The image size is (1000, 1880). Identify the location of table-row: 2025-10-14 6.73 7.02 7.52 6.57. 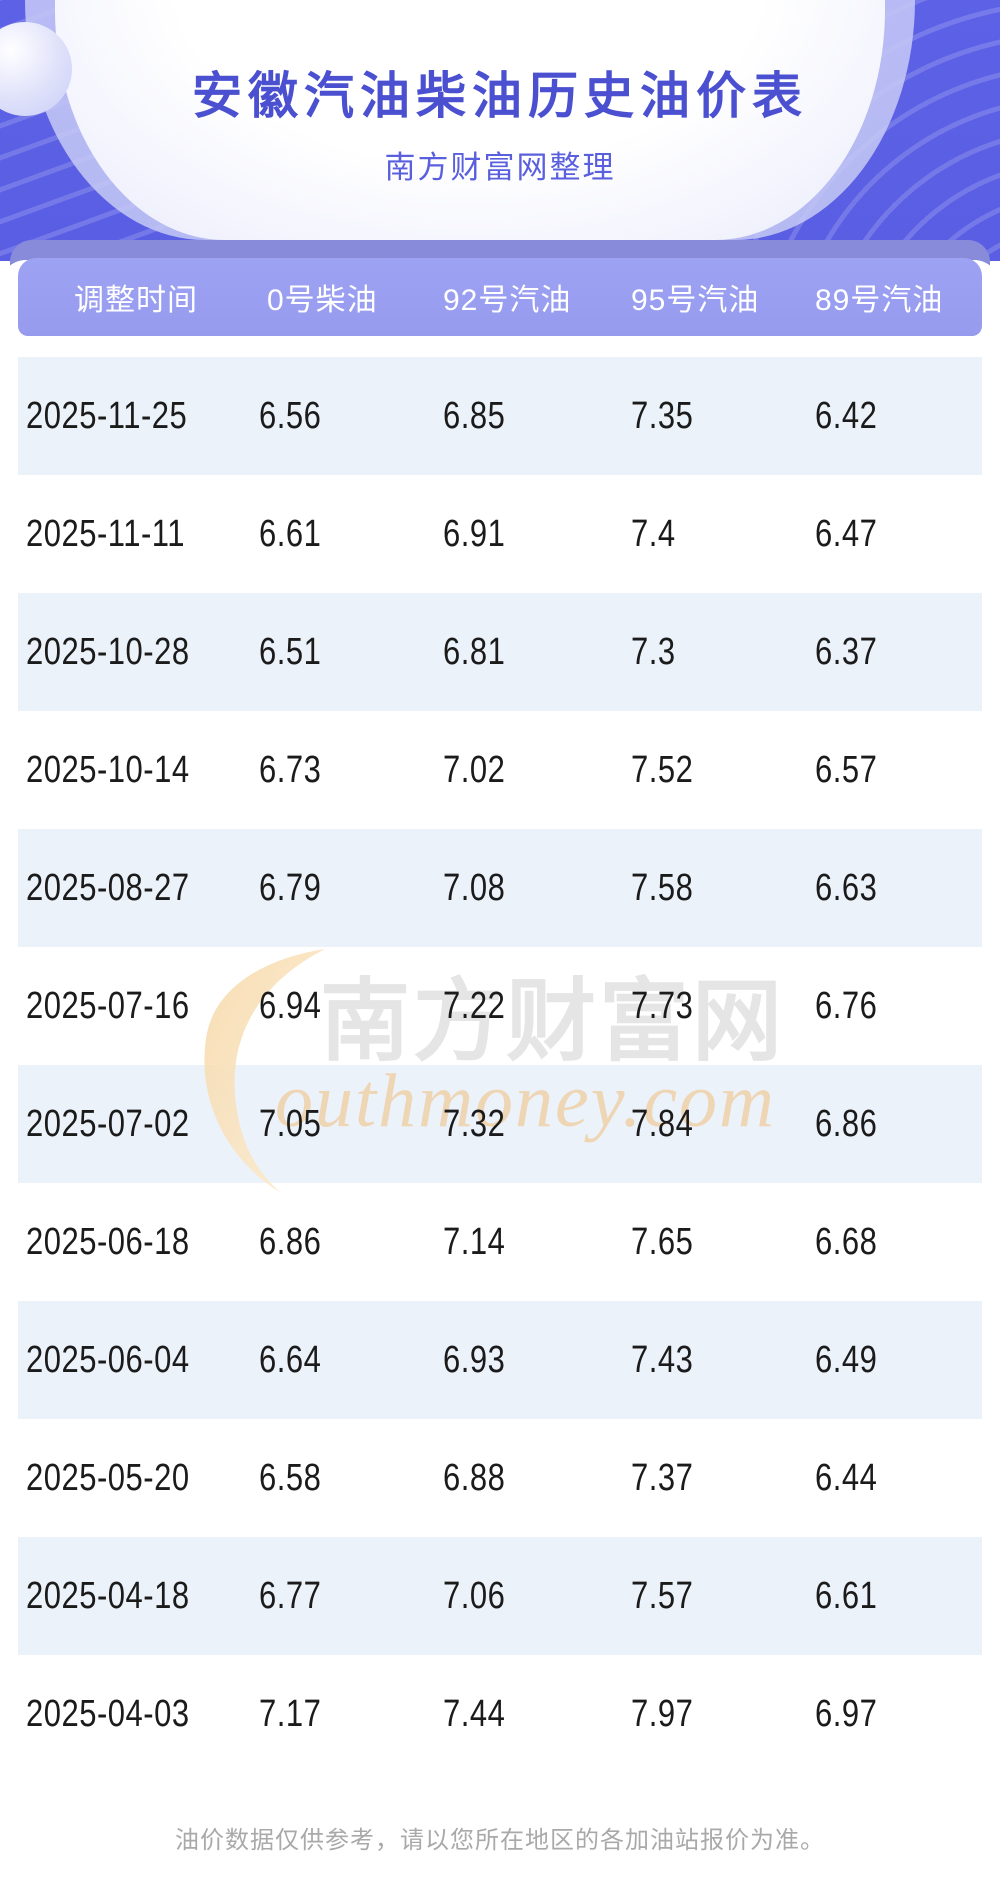
(500, 770).